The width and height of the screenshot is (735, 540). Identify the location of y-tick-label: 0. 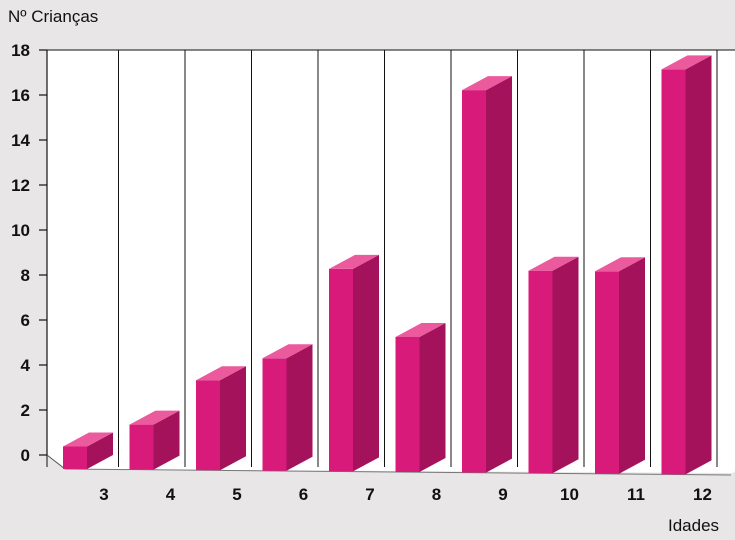
(25, 455).